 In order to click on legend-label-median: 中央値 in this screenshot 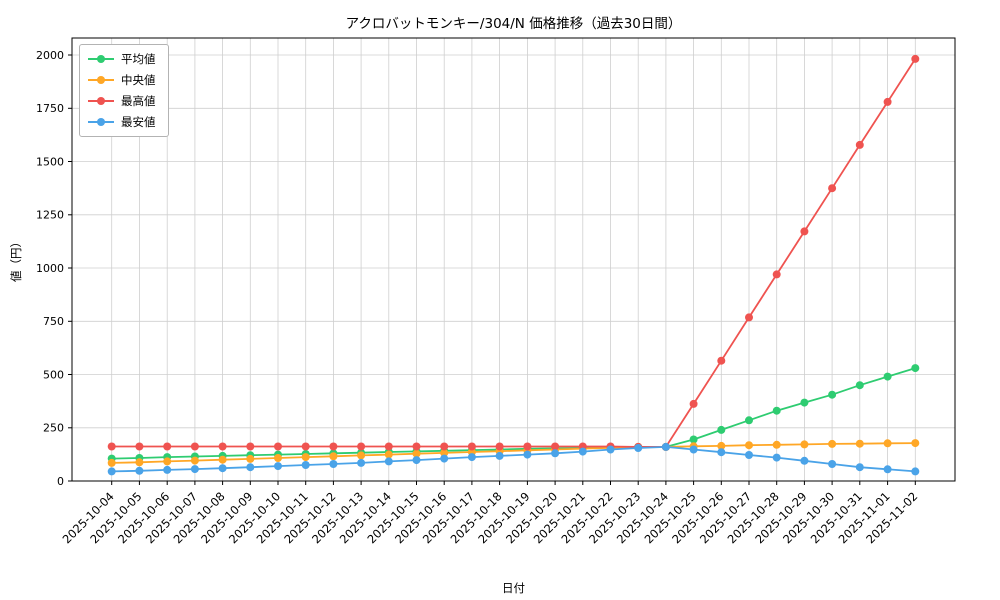, I will do `click(138, 80)`.